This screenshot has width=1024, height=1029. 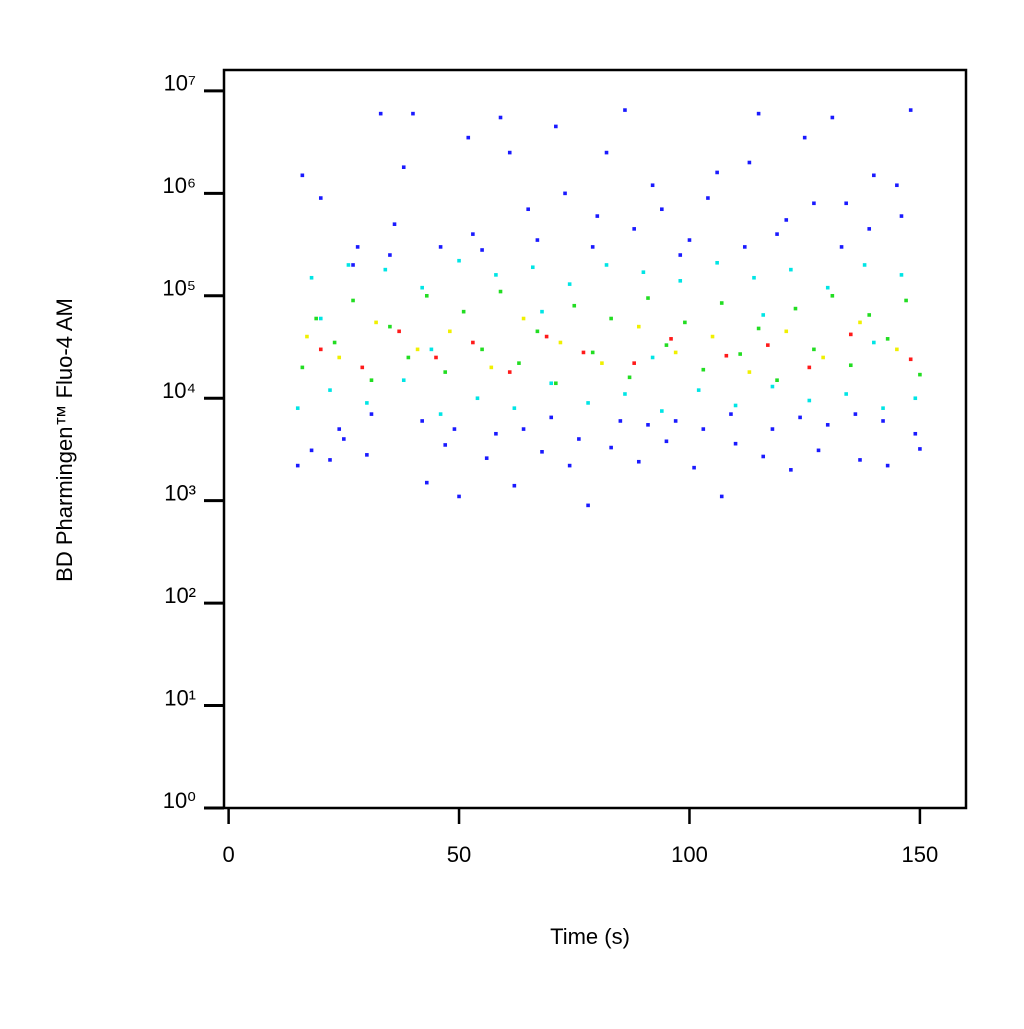 I want to click on x-tick-label: 50, so click(x=459, y=854).